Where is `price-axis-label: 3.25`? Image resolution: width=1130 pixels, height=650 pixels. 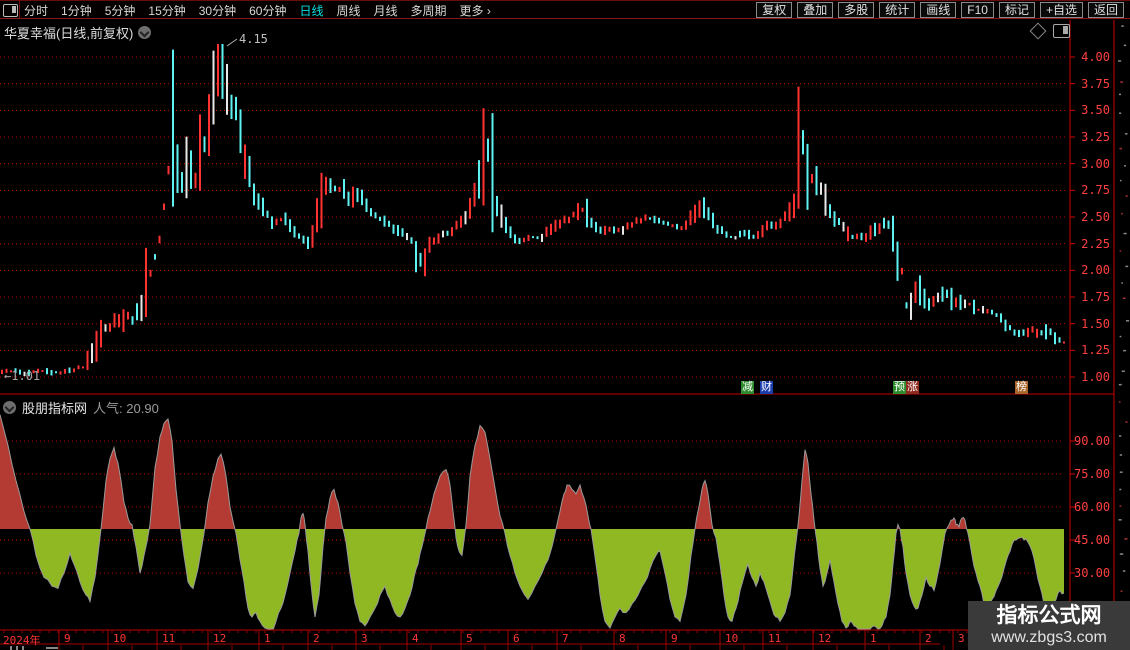 price-axis-label: 3.25 is located at coordinates (1095, 137).